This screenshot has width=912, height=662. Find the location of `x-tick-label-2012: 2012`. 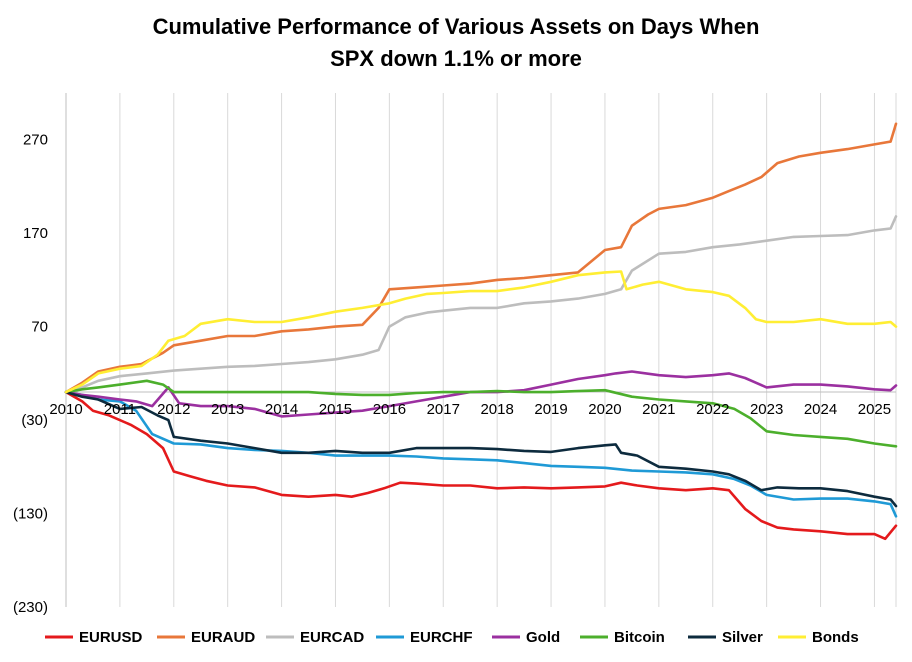

x-tick-label-2012: 2012 is located at coordinates (173, 409).